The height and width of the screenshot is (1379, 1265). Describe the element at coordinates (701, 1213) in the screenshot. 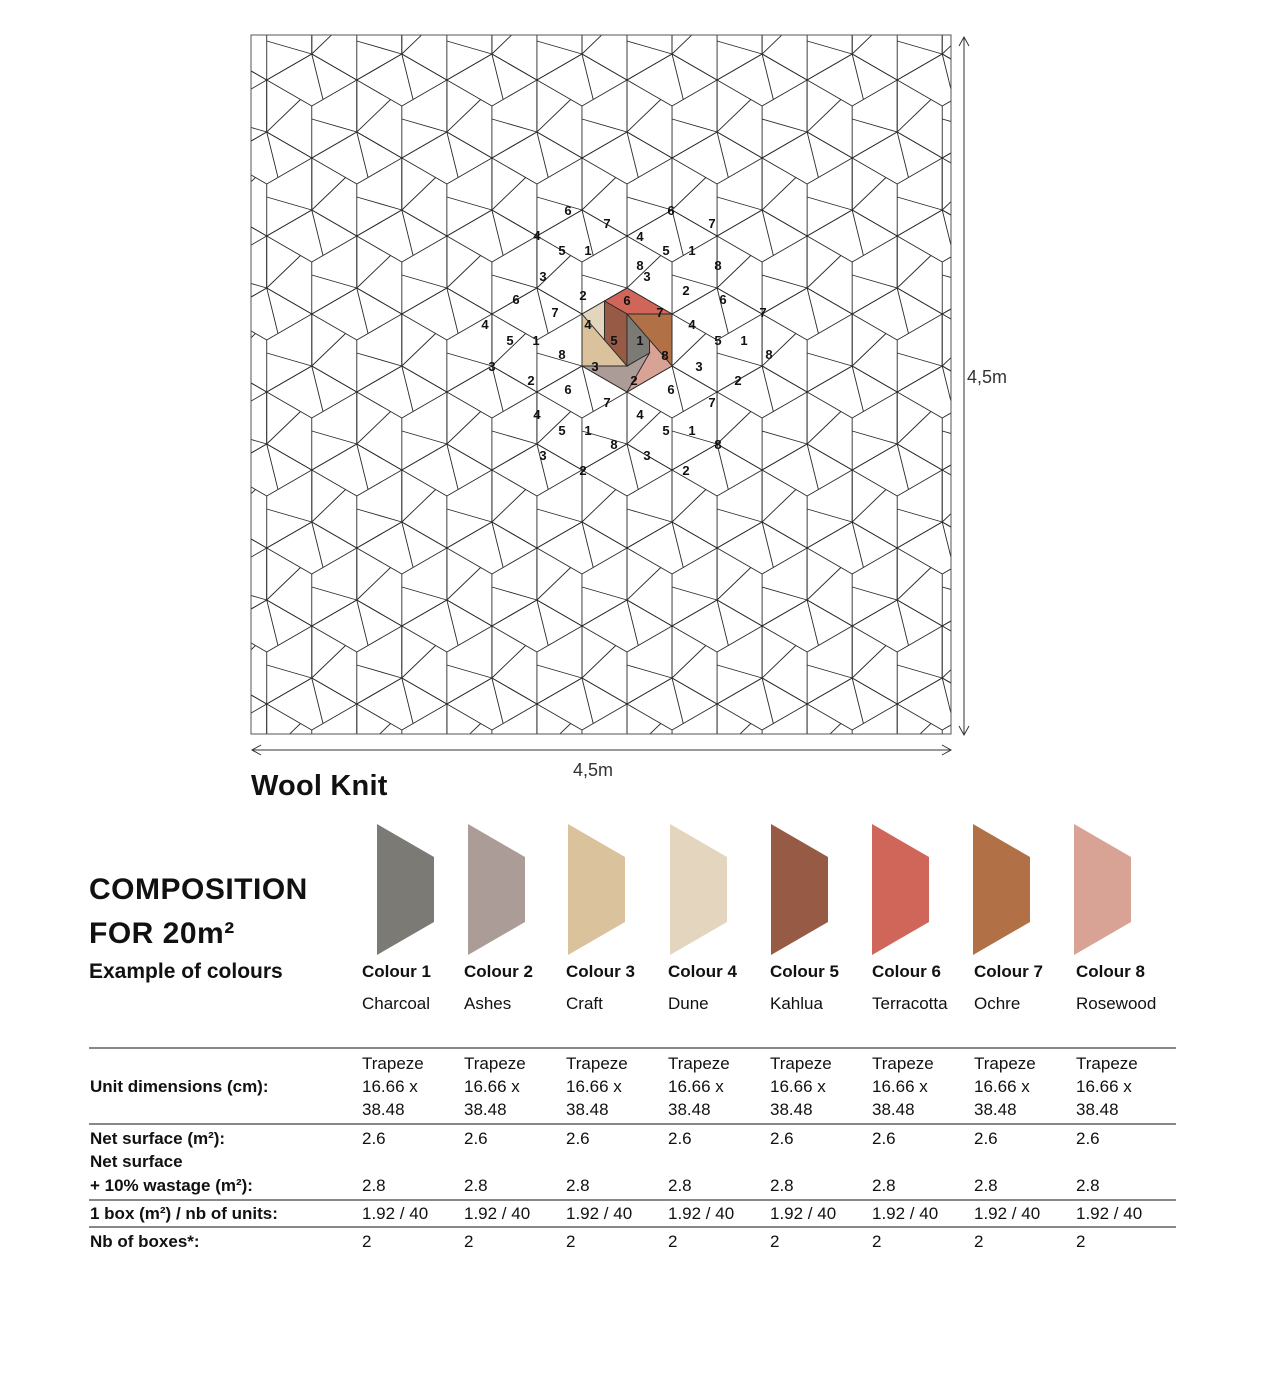

I see `box-units-cell-4: 1.92 / 40` at that location.